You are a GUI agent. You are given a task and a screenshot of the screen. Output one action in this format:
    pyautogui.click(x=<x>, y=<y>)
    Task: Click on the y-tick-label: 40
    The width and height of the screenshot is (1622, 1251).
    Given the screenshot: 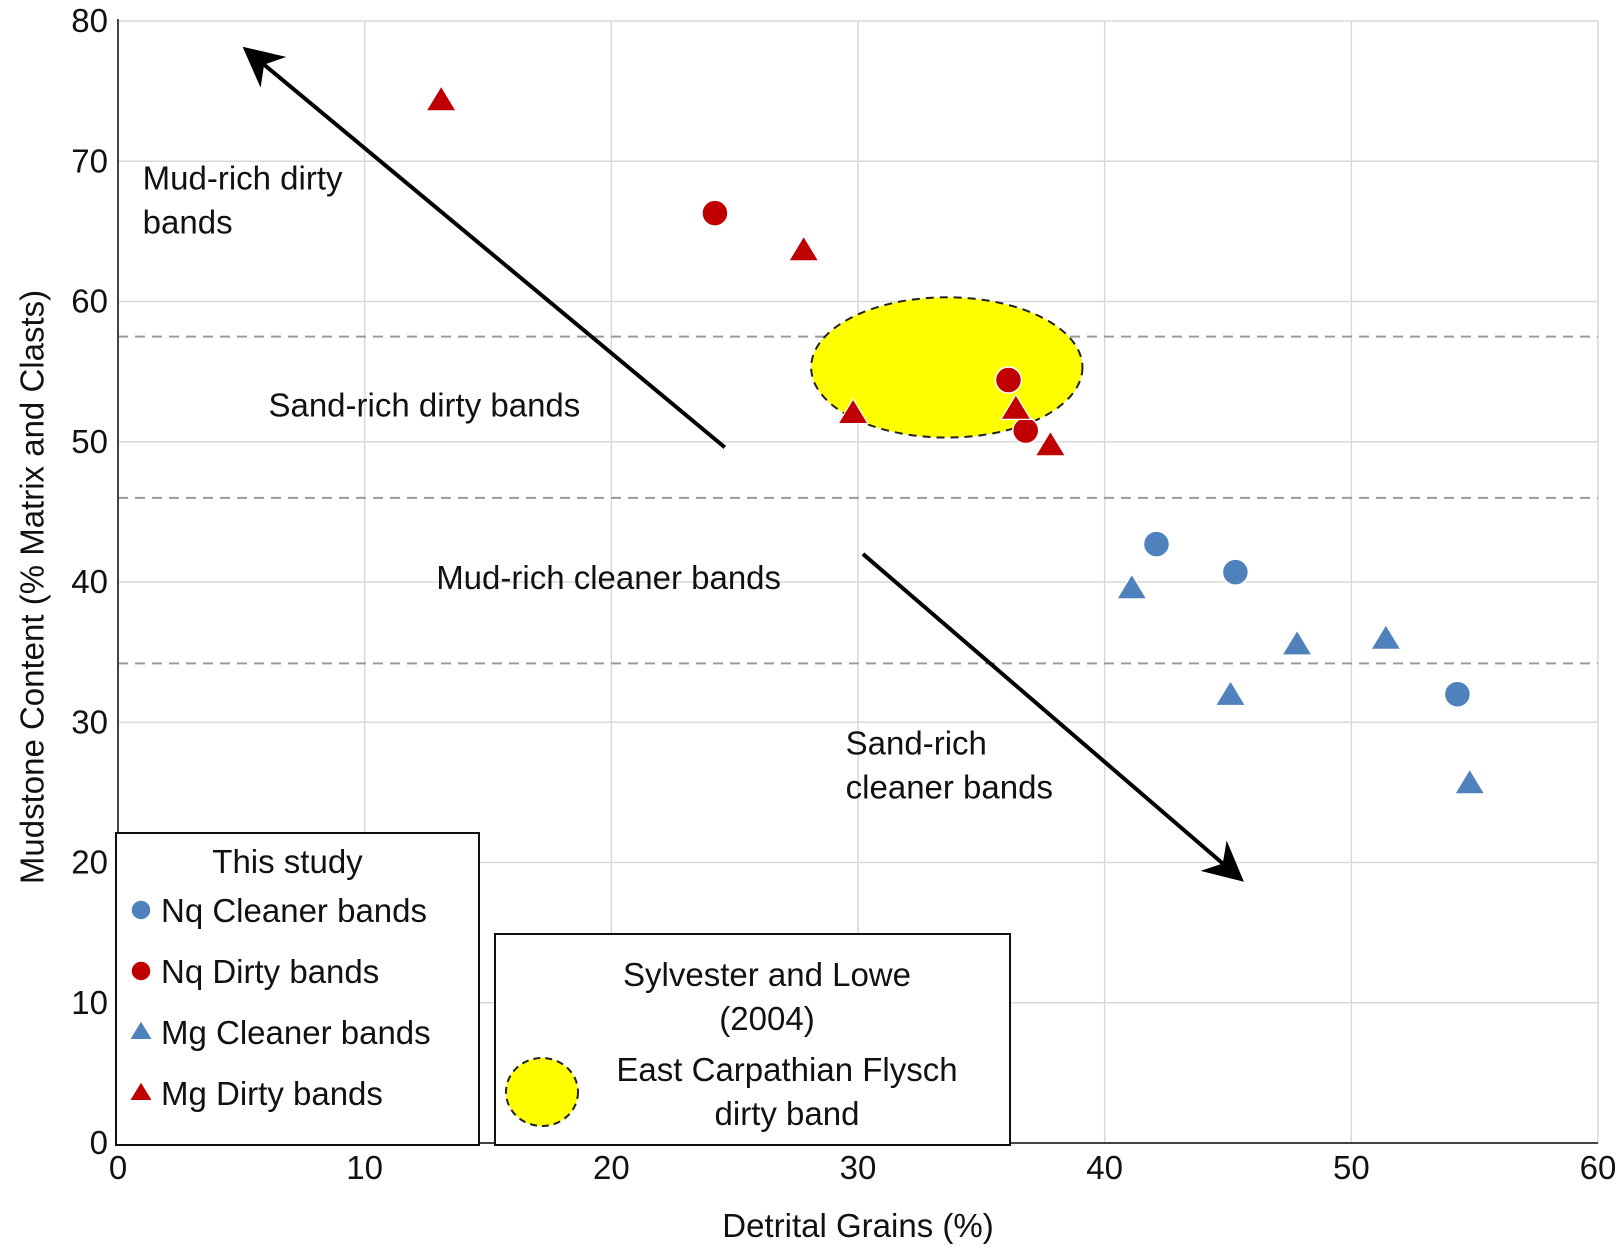 What is the action you would take?
    pyautogui.click(x=89, y=581)
    